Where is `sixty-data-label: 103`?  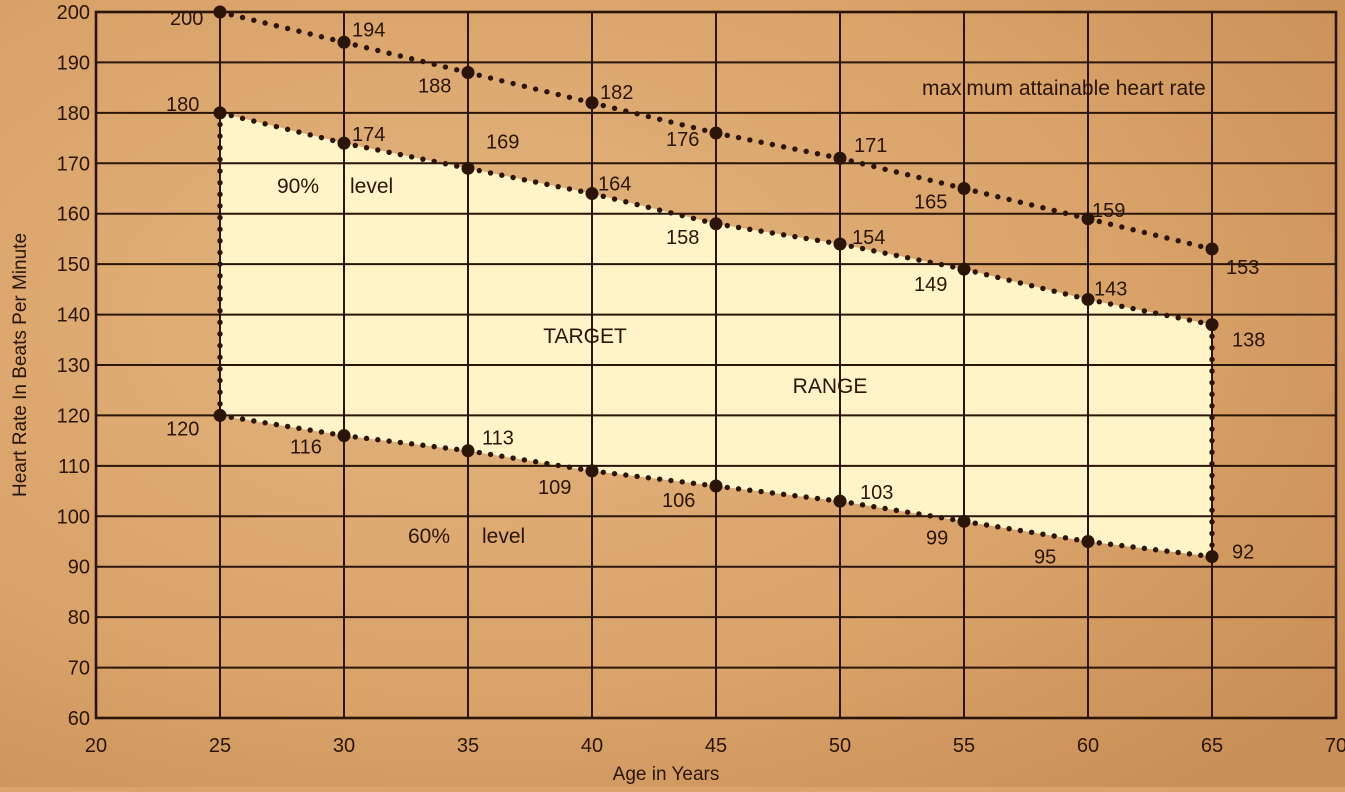 sixty-data-label: 103 is located at coordinates (876, 493).